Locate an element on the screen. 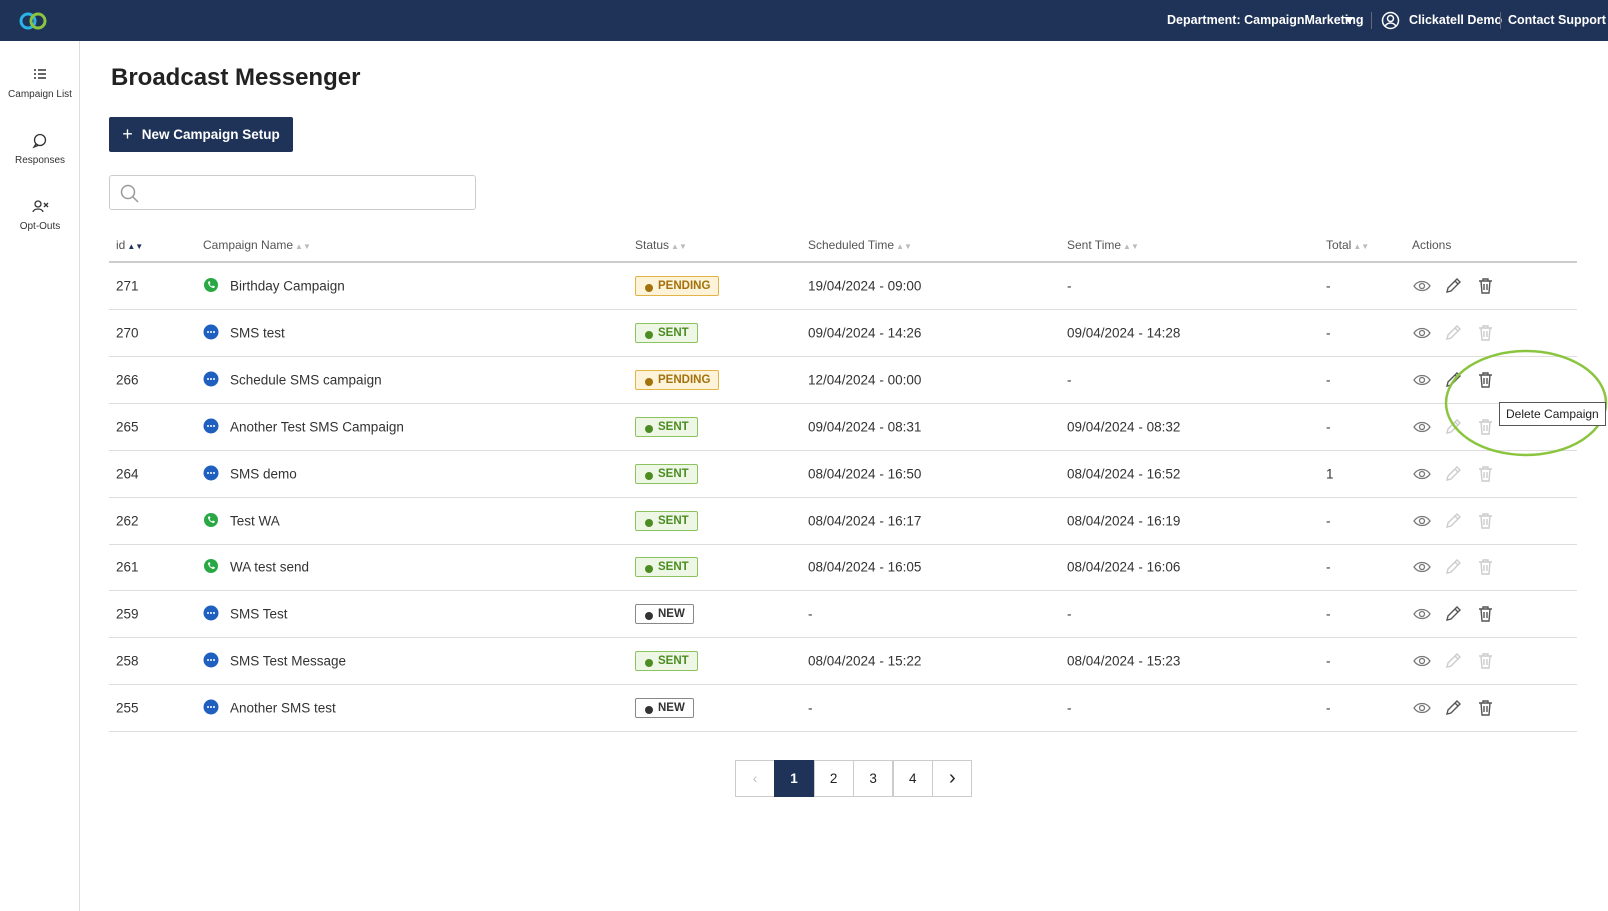  sent-time: - is located at coordinates (1069, 708).